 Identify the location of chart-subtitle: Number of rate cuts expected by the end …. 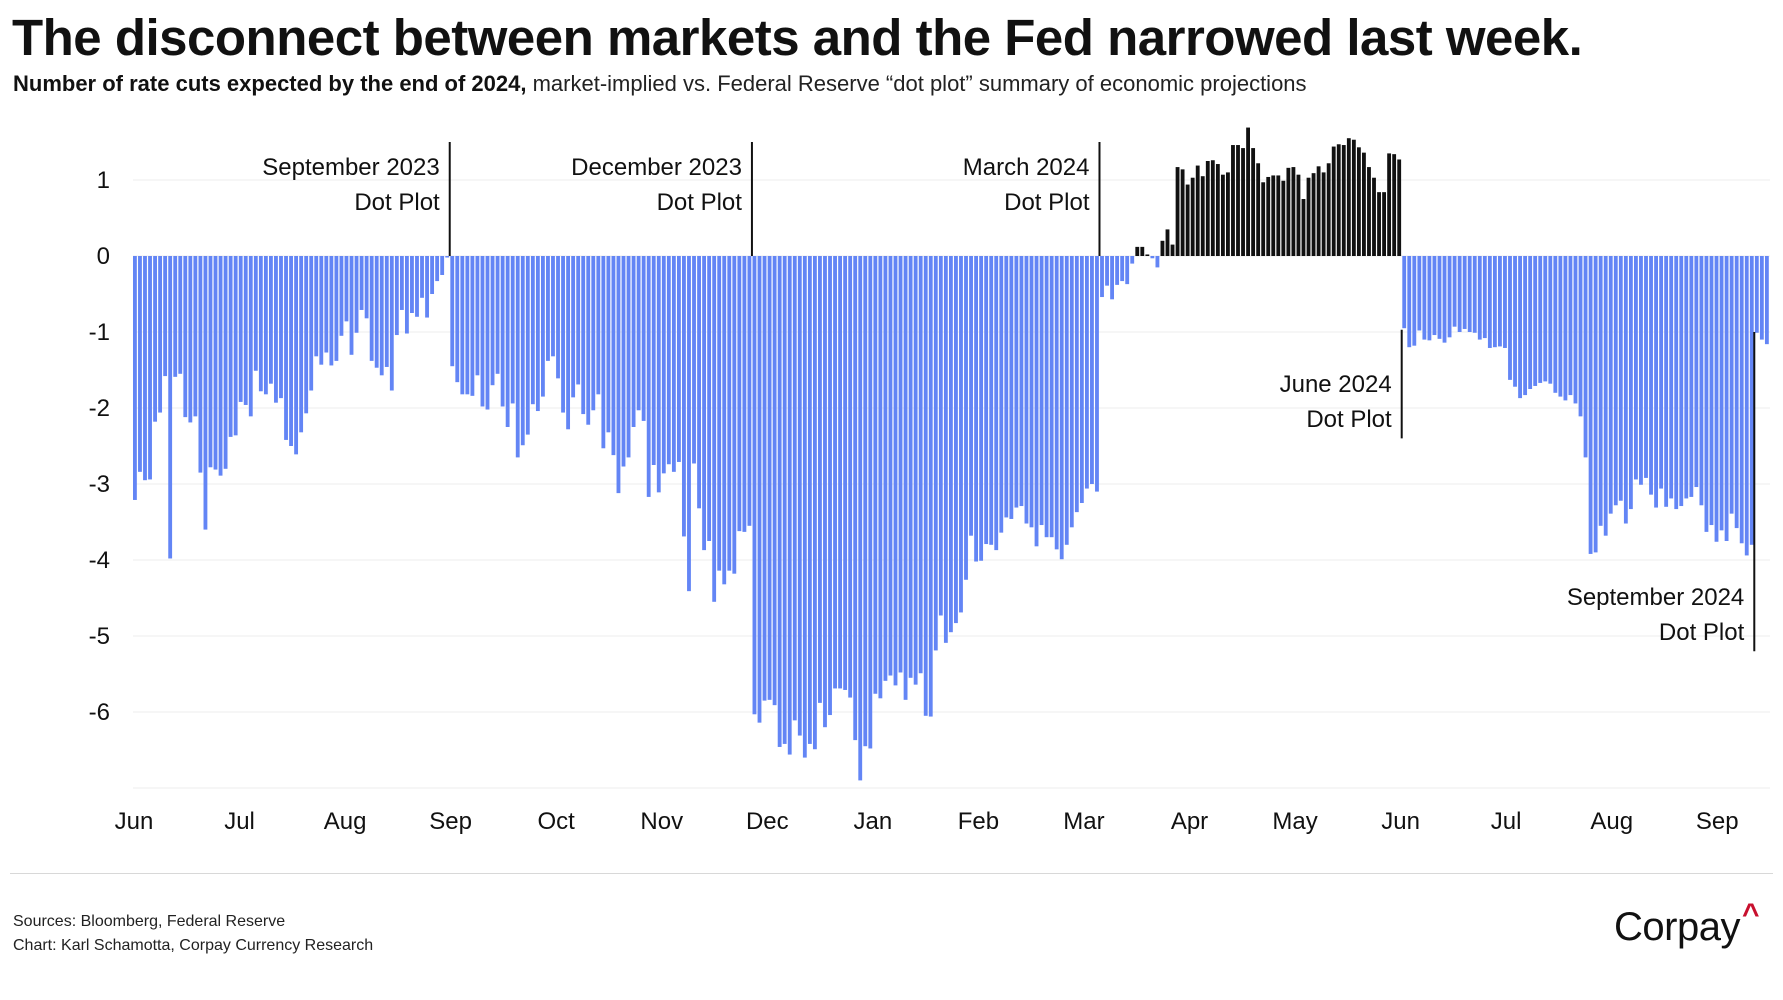
(660, 84).